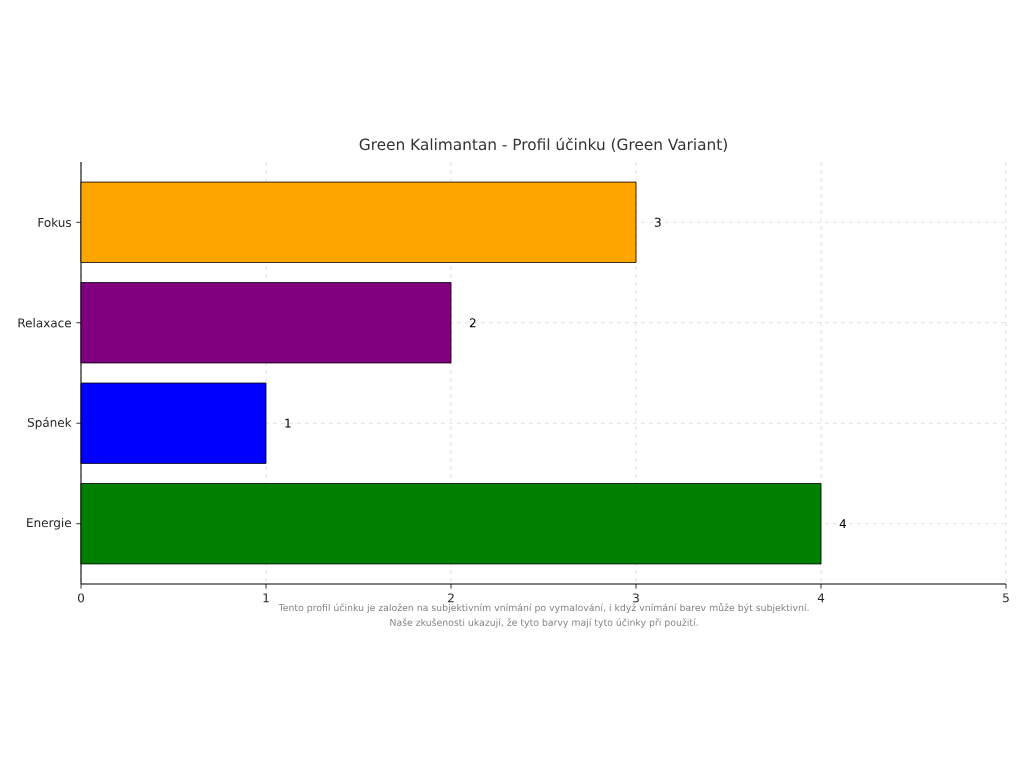  What do you see at coordinates (81, 598) in the screenshot?
I see `x-tick-label: 0` at bounding box center [81, 598].